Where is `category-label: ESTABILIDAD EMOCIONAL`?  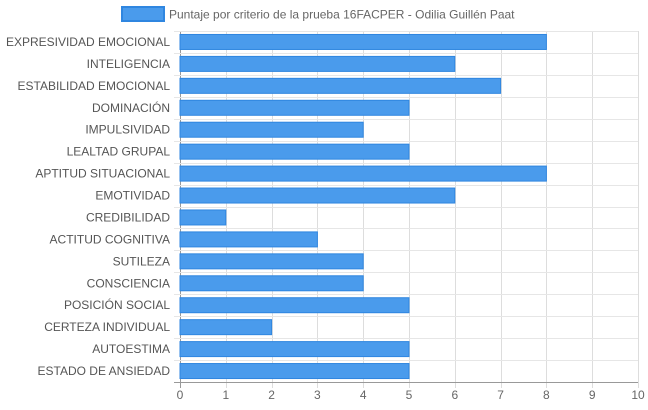
category-label: ESTABILIDAD EMOCIONAL is located at coordinates (94, 86).